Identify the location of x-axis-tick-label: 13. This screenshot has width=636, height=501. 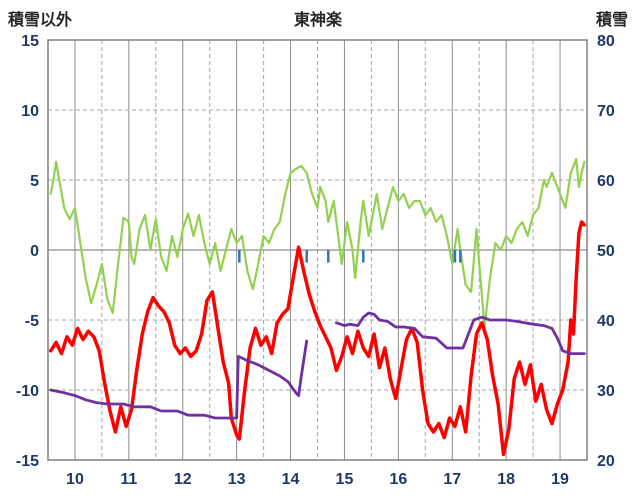
(237, 479).